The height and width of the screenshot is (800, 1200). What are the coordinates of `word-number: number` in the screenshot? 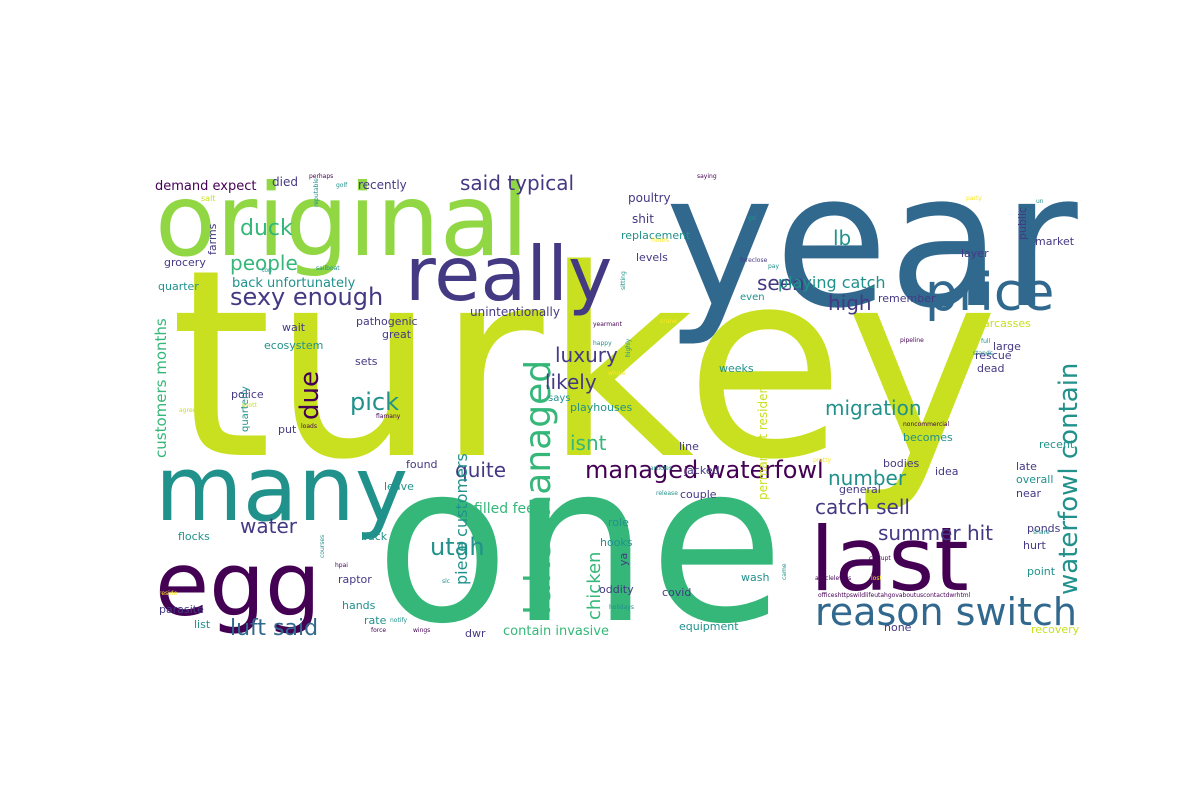 It's located at (867, 478).